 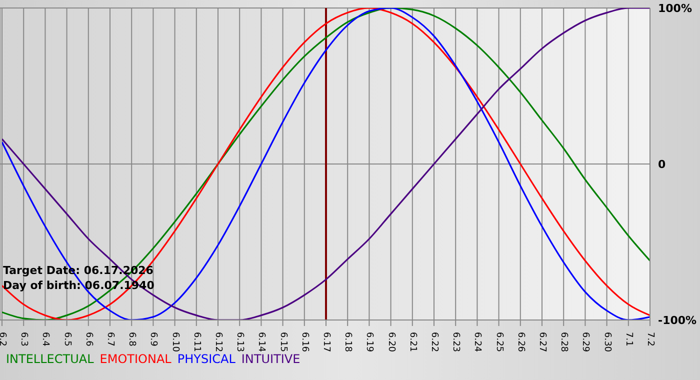 What do you see at coordinates (196, 342) in the screenshot?
I see `x-tick-label: 6.11` at bounding box center [196, 342].